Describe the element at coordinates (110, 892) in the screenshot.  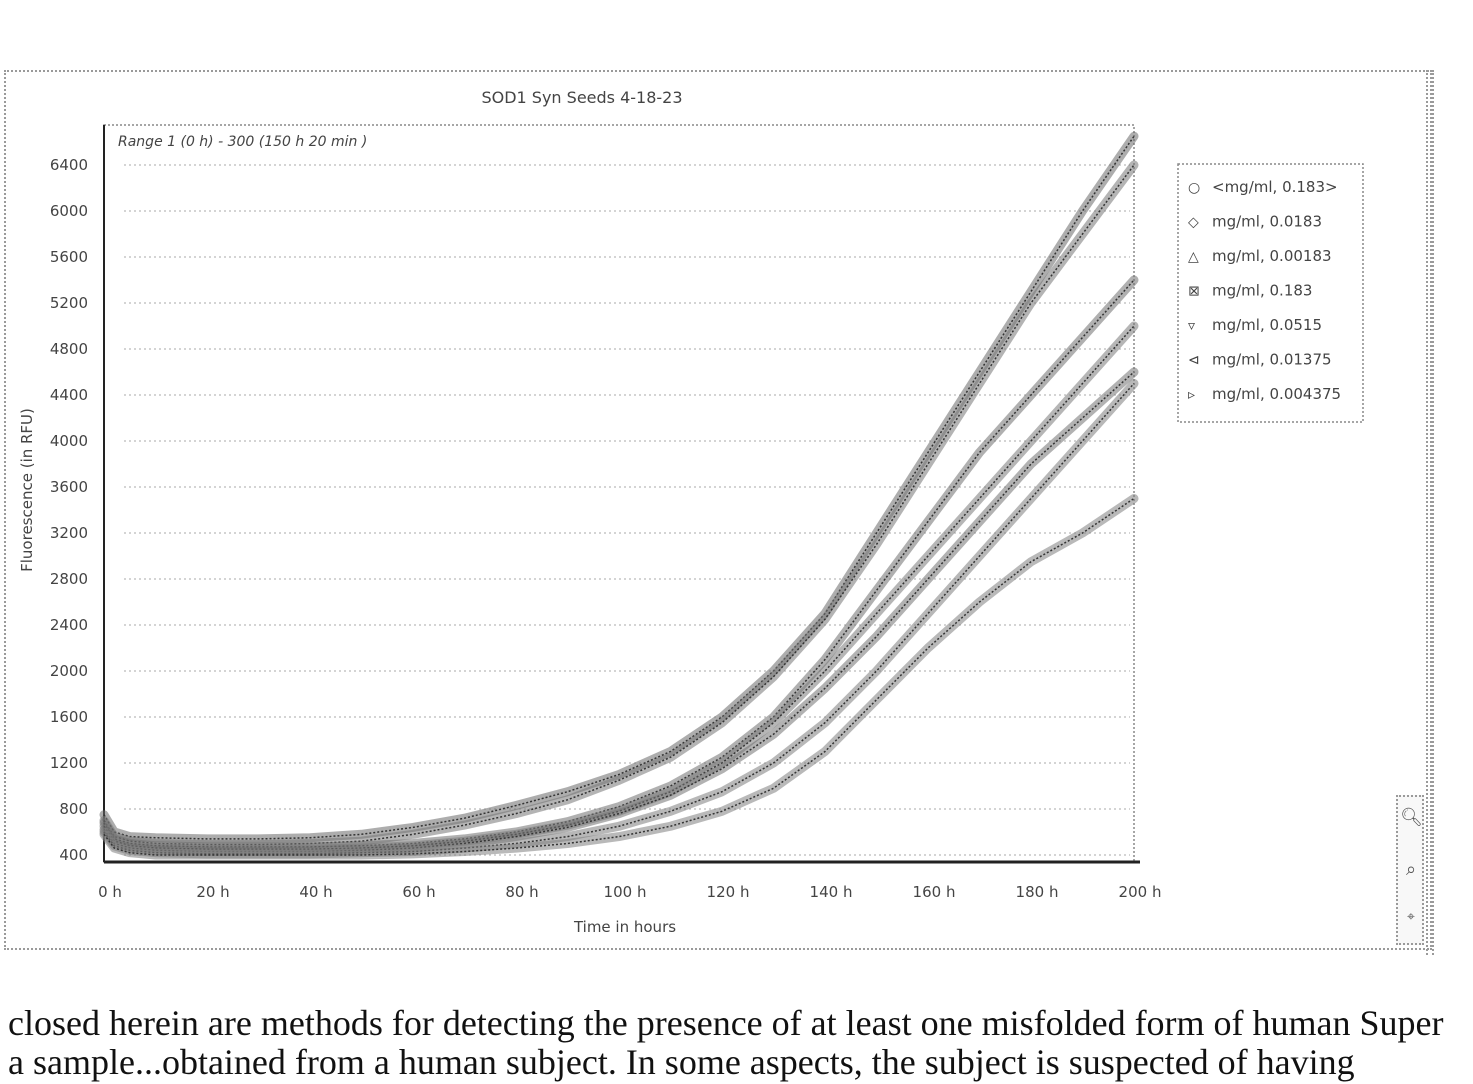
I see `x-tick-label: 0 h` at that location.